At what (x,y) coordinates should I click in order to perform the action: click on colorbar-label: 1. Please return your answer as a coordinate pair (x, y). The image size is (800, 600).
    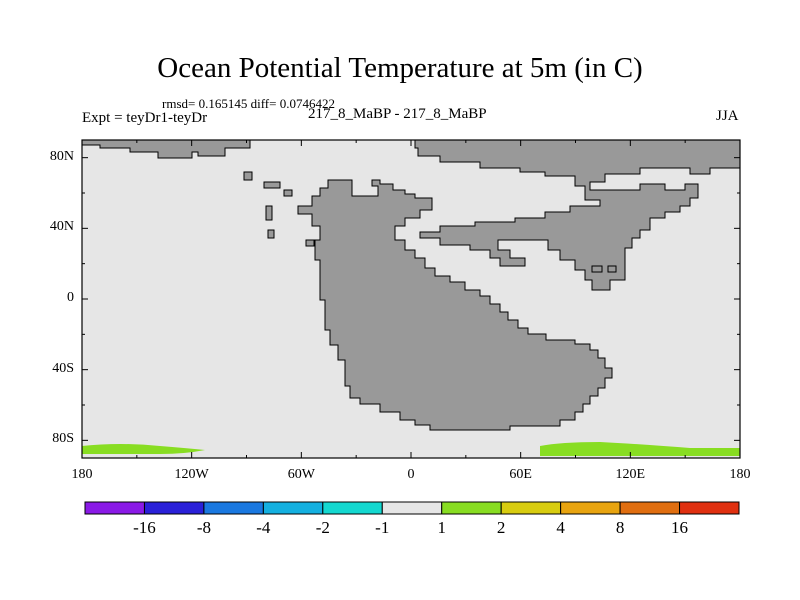
    Looking at the image, I should click on (441, 527).